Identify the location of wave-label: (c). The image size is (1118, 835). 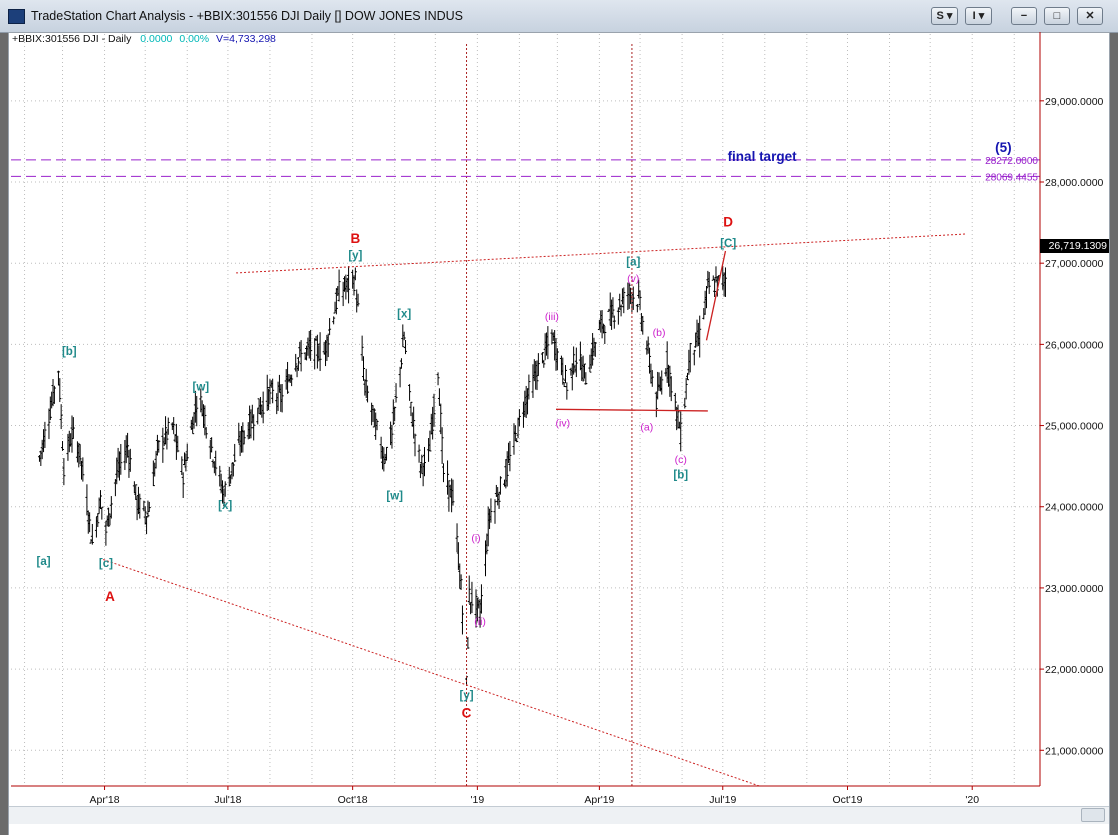
(681, 460).